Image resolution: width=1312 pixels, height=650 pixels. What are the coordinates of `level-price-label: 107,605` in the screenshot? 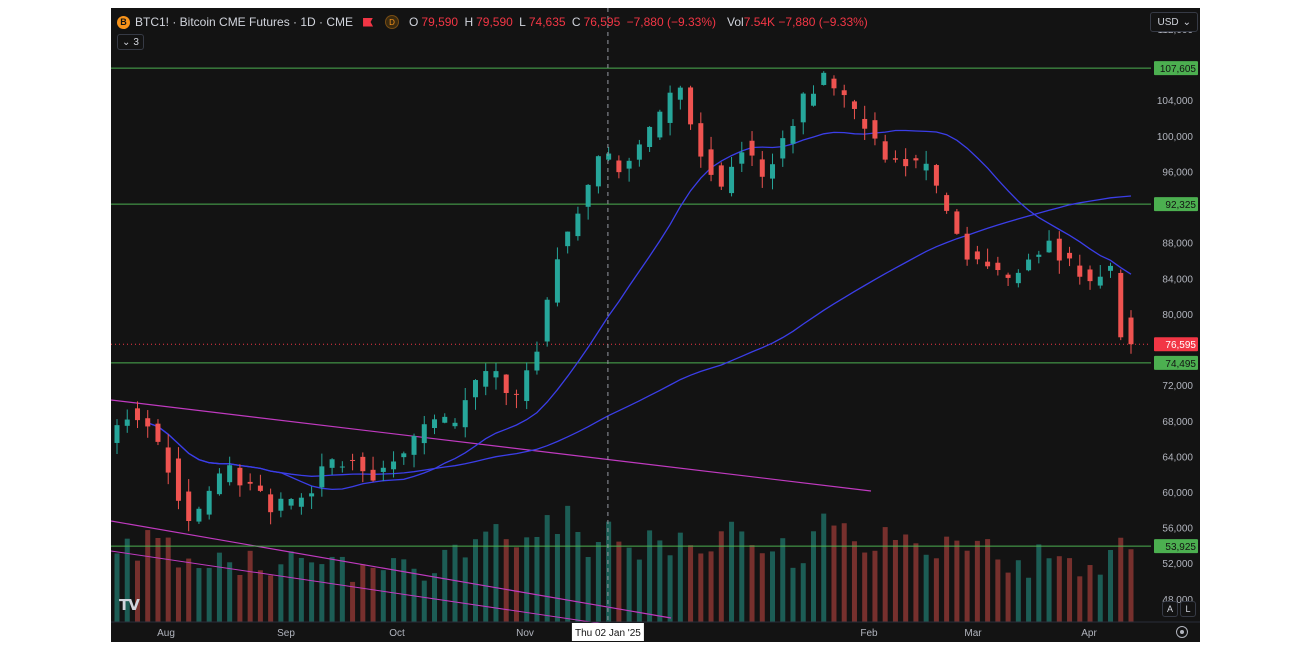 It's located at (1178, 69).